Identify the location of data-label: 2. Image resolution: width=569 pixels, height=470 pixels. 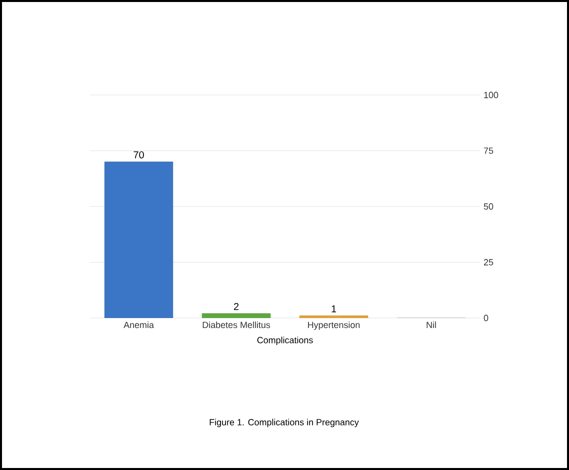
(236, 306).